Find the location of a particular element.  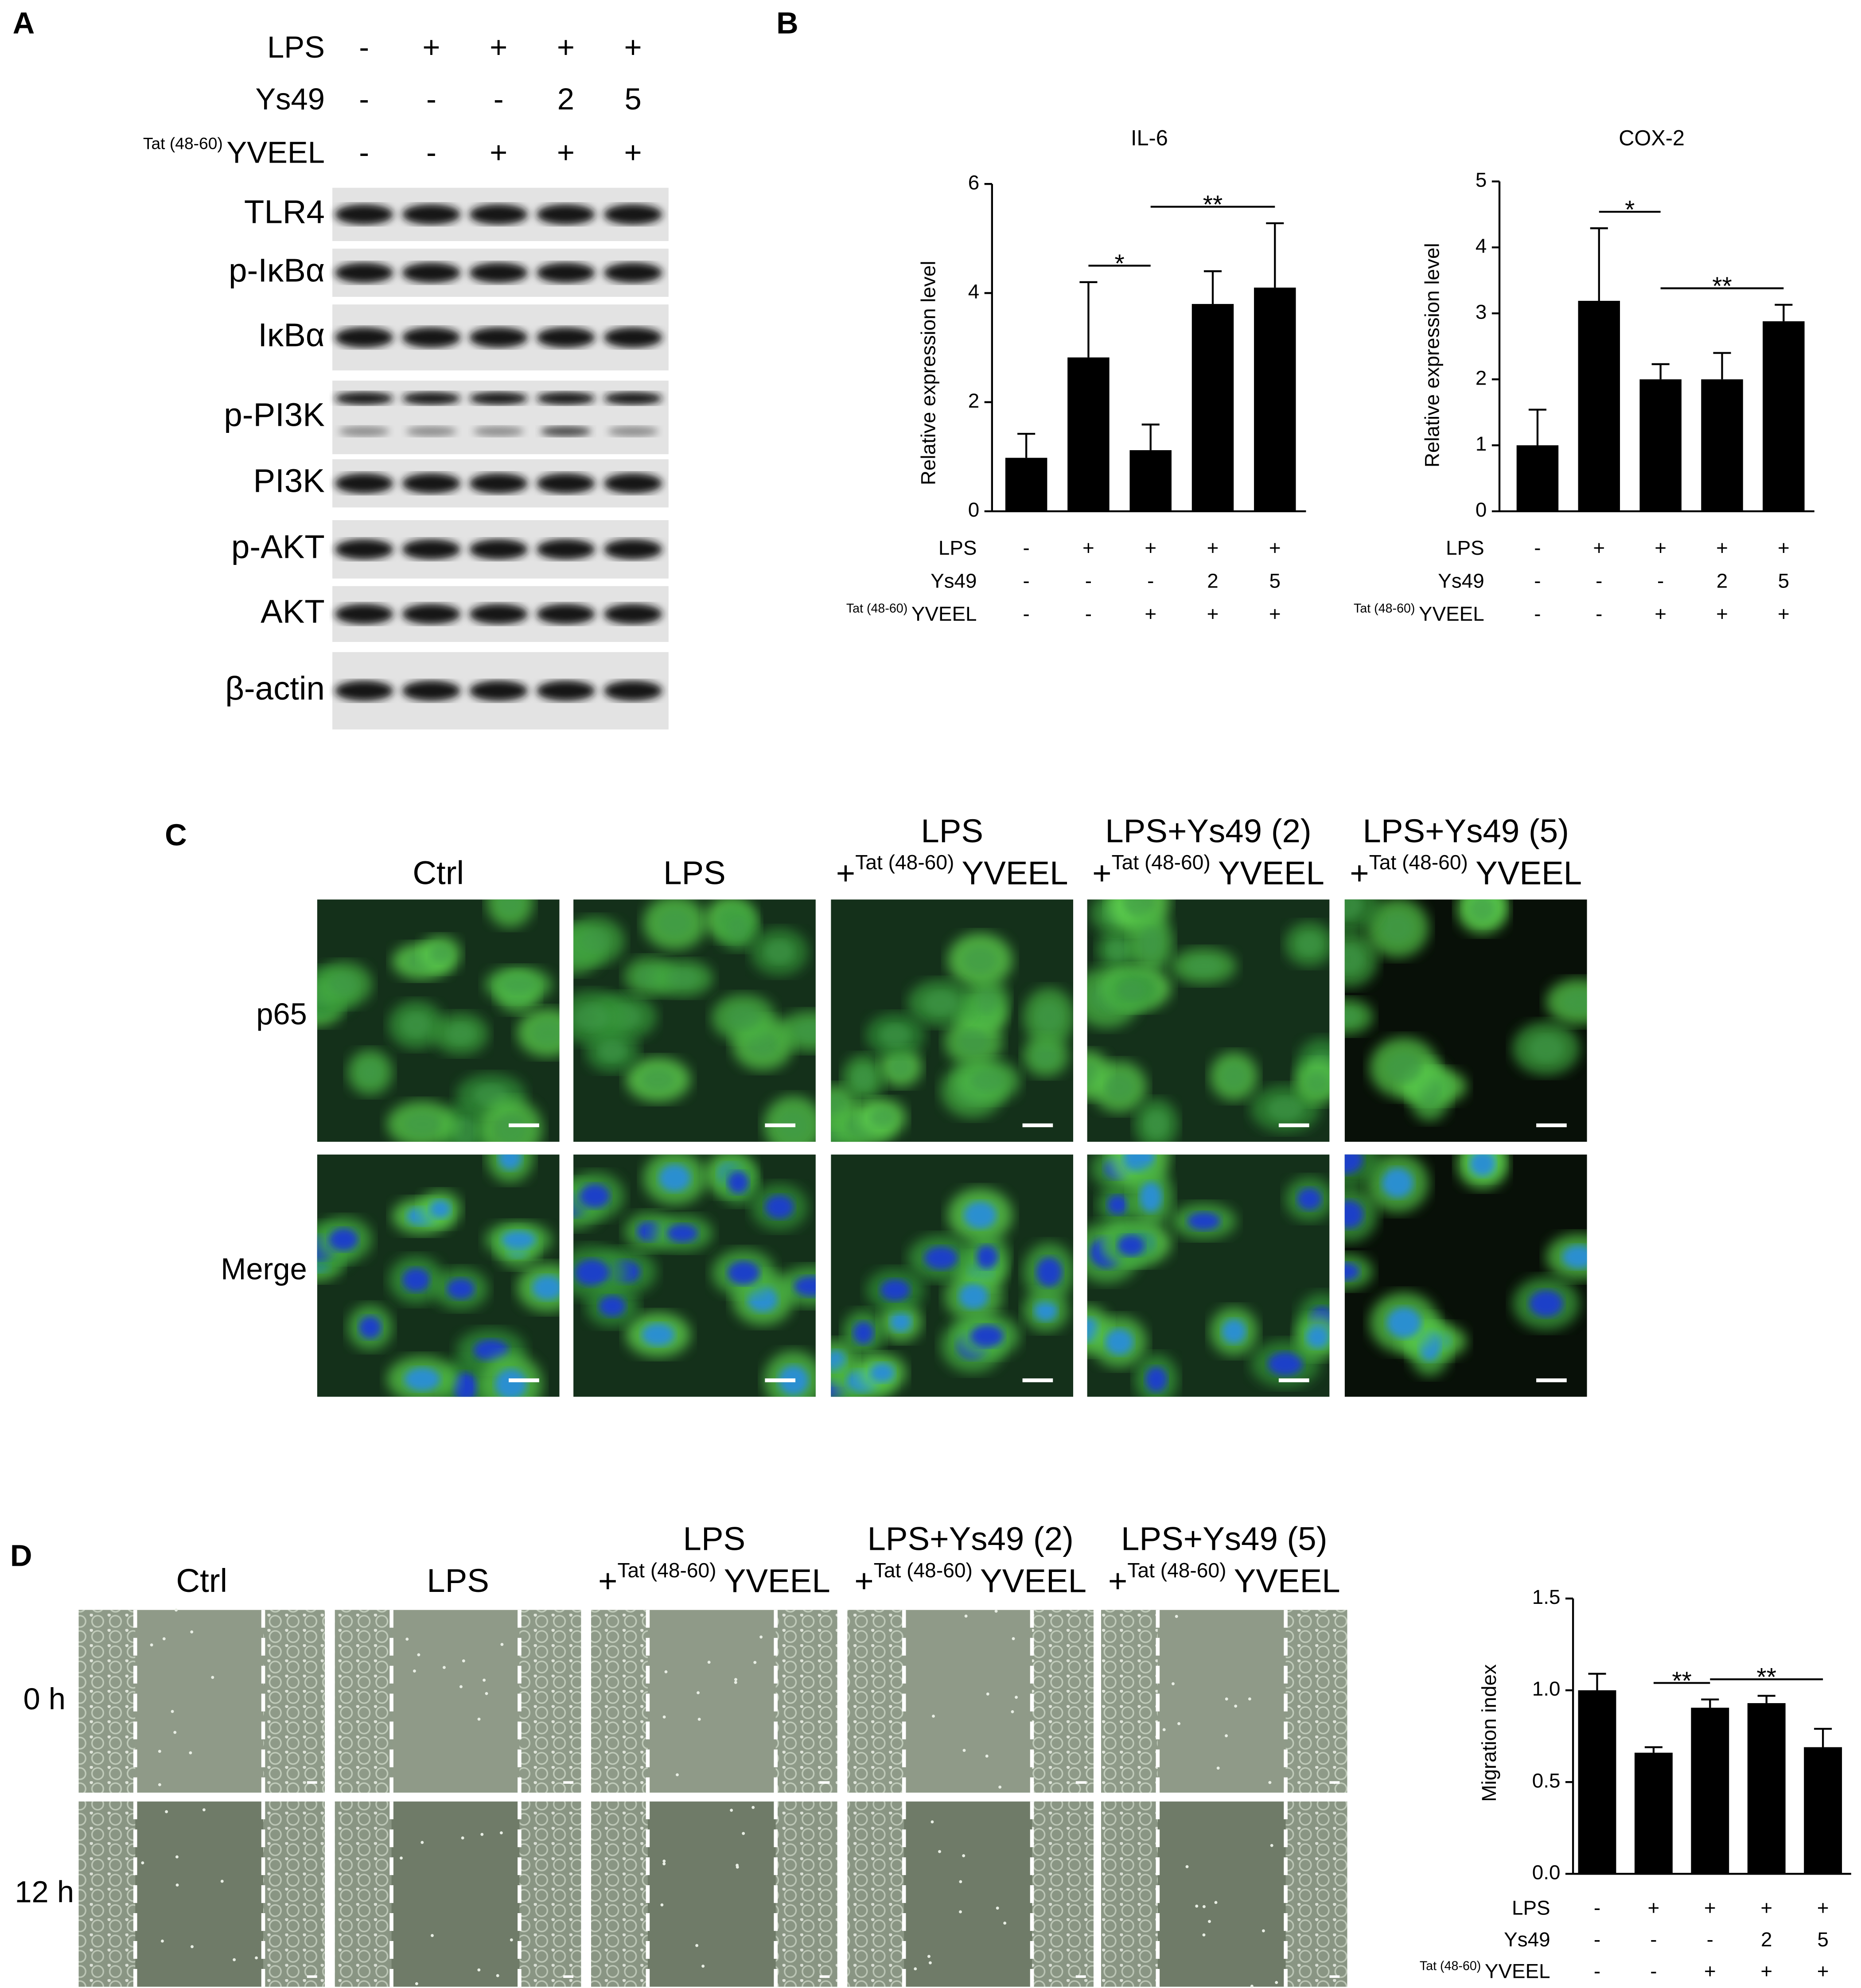

y-tick-label: 4 is located at coordinates (1481, 245).